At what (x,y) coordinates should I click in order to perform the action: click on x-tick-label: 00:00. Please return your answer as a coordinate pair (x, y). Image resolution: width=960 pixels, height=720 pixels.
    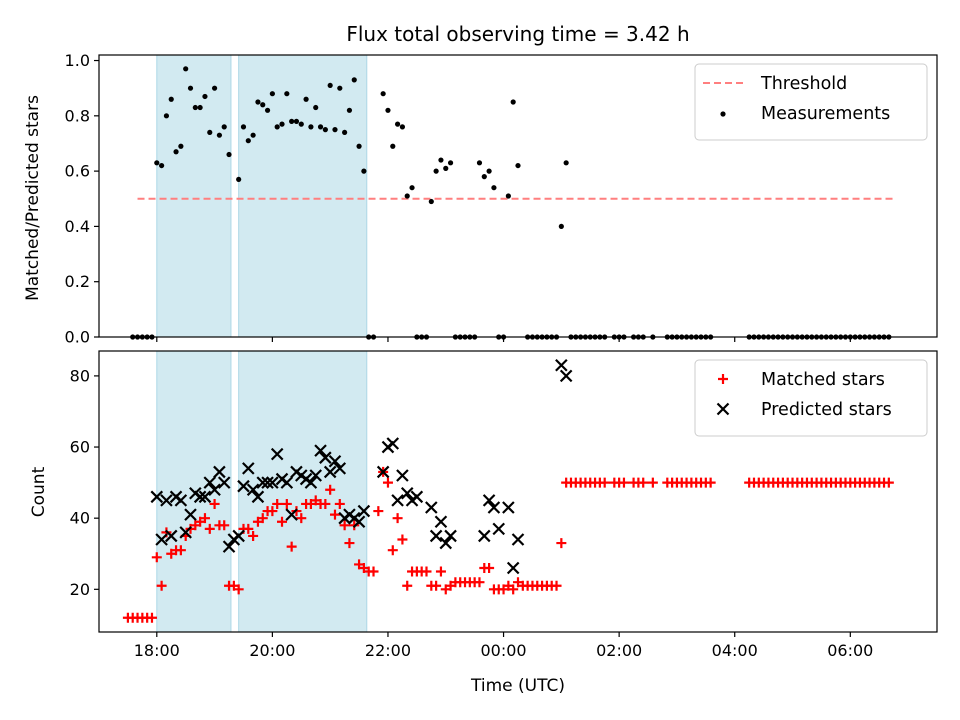
    Looking at the image, I should click on (503, 650).